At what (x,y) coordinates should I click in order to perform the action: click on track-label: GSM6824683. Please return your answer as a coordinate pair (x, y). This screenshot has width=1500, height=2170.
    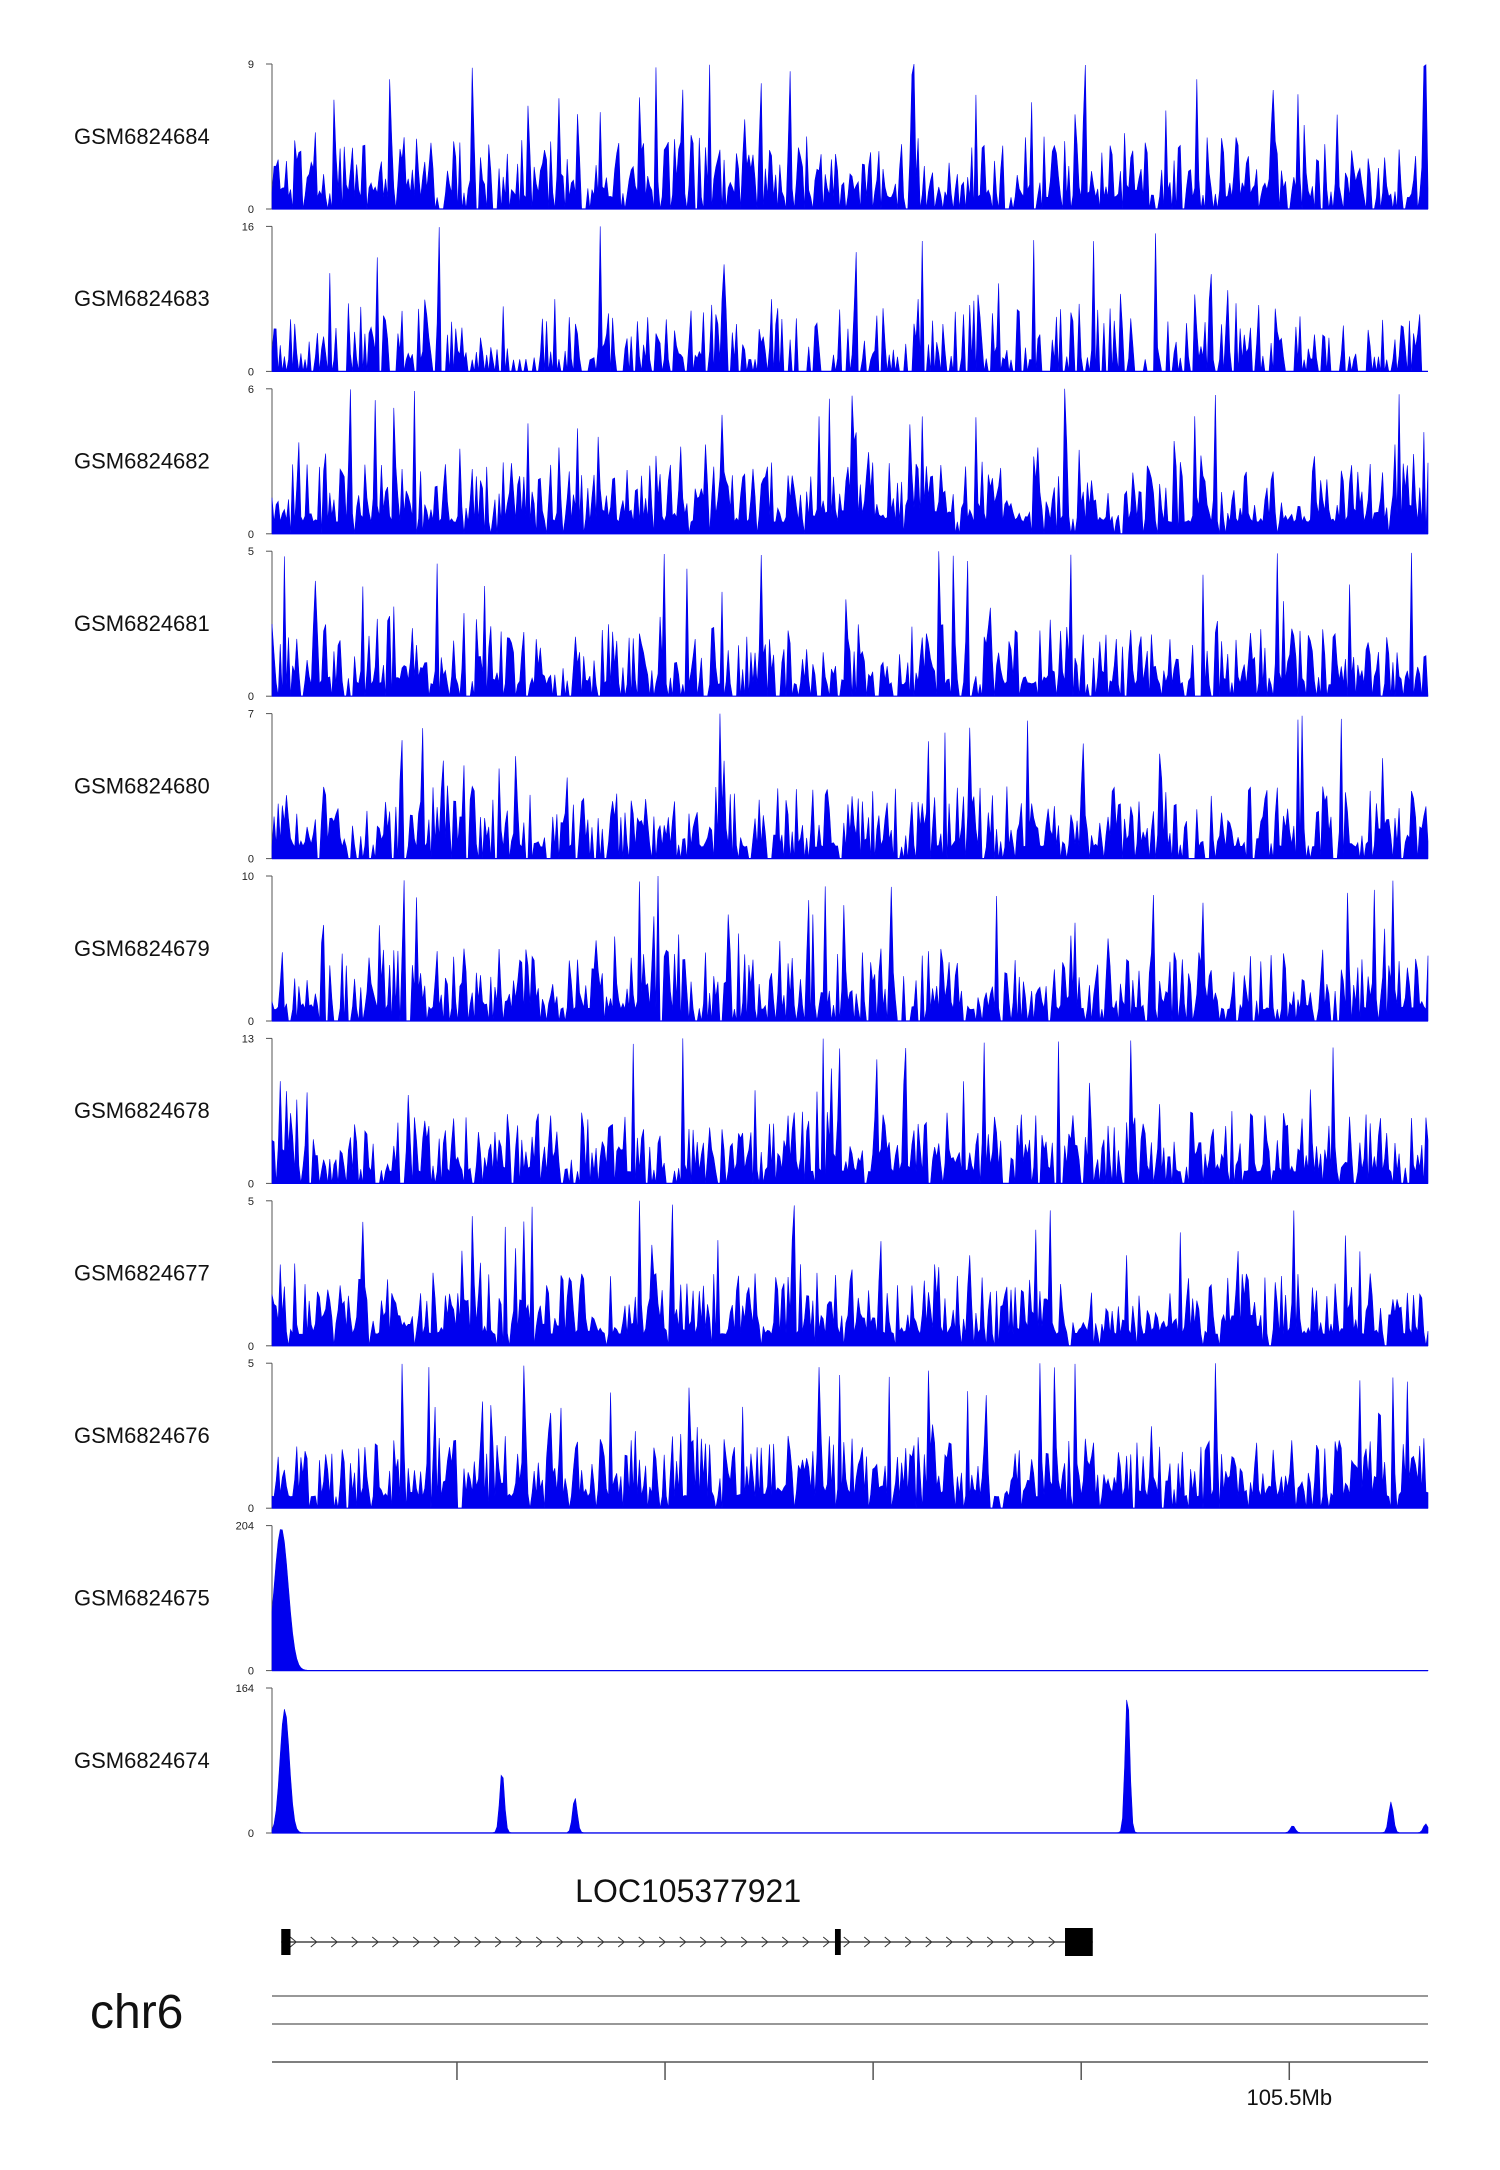
    Looking at the image, I should click on (142, 298).